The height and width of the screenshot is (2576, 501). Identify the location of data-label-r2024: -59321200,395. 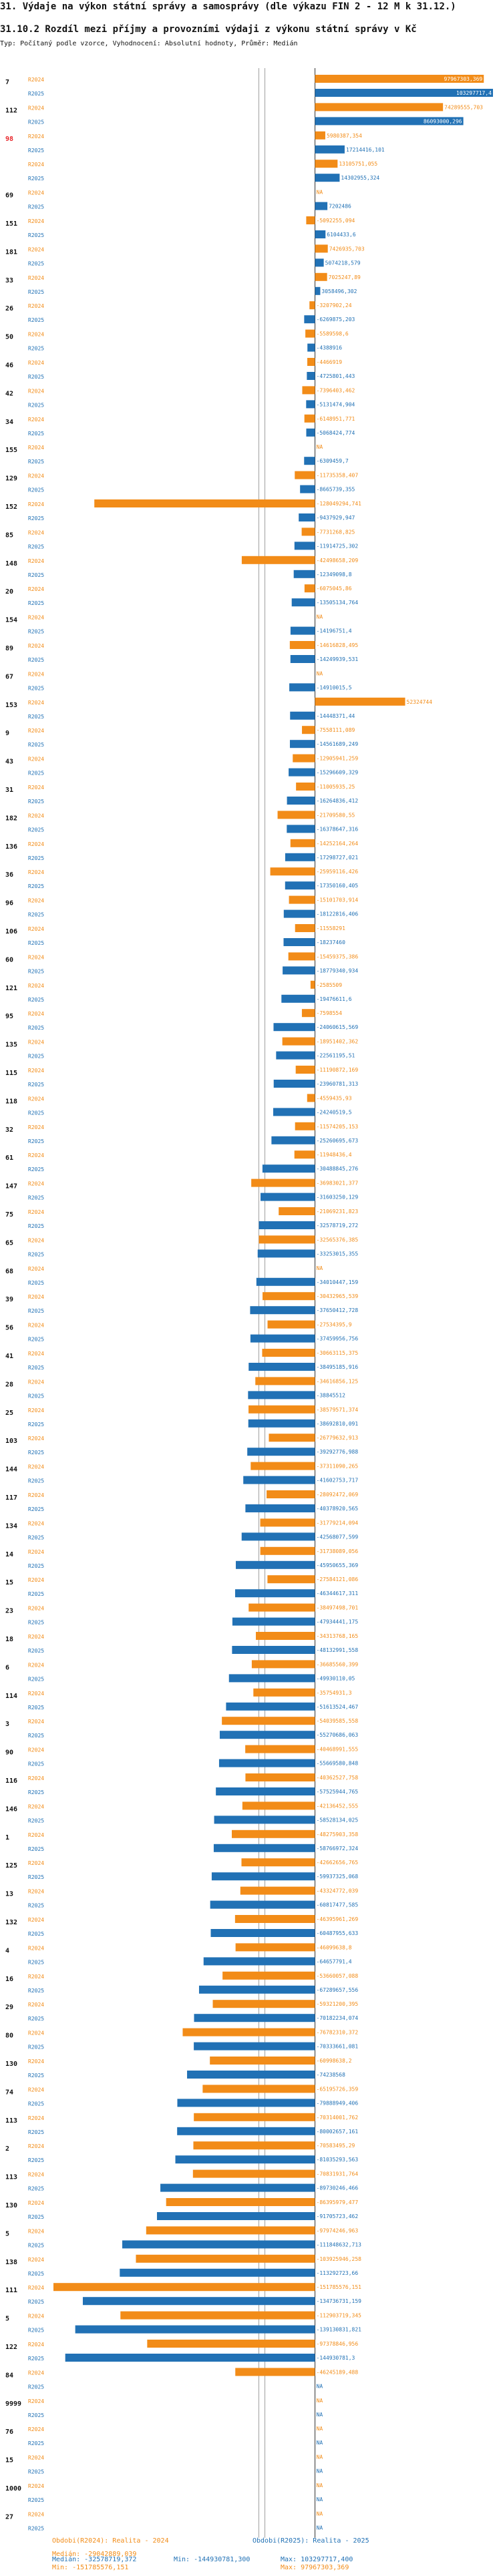
(338, 2004).